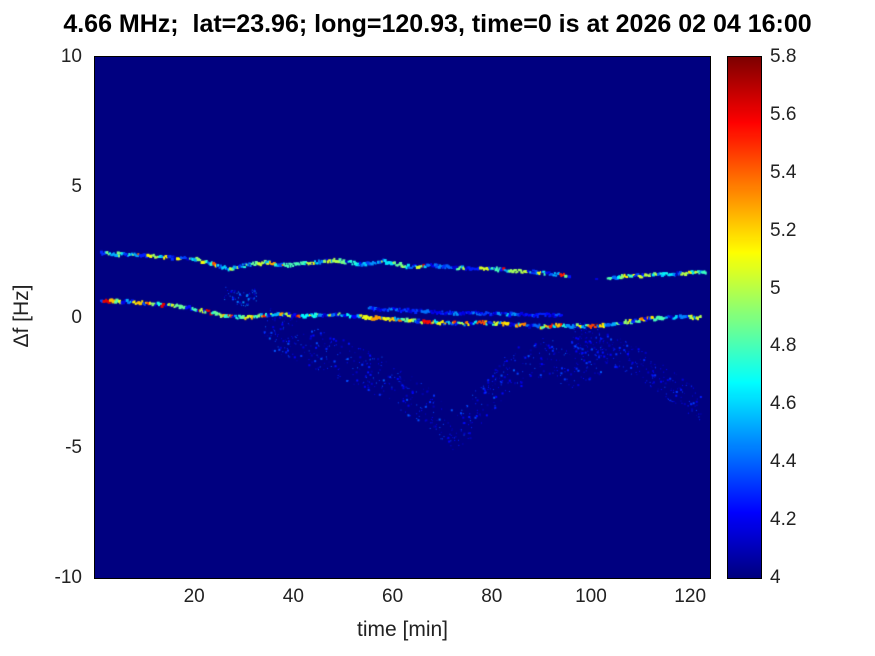 The width and height of the screenshot is (875, 656). Describe the element at coordinates (783, 172) in the screenshot. I see `colorbar-tick-label: 5.4` at that location.